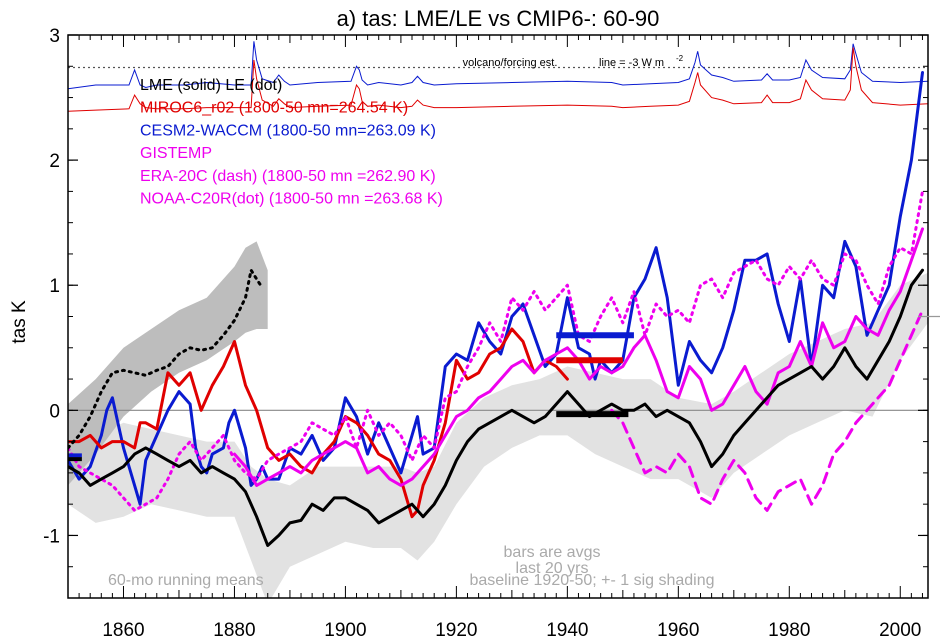 Image resolution: width=944 pixels, height=641 pixels. Describe the element at coordinates (456, 630) in the screenshot. I see `x-tick-label: 1920` at that location.